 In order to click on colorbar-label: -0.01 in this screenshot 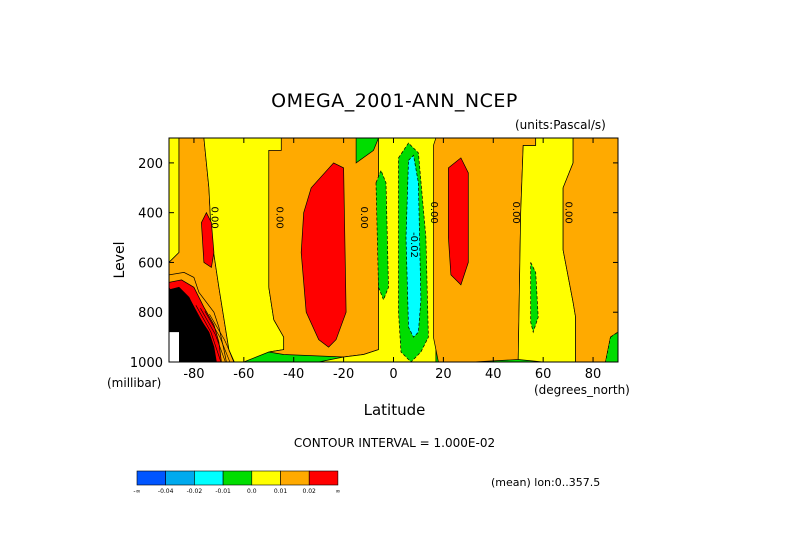, I will do `click(223, 491)`.